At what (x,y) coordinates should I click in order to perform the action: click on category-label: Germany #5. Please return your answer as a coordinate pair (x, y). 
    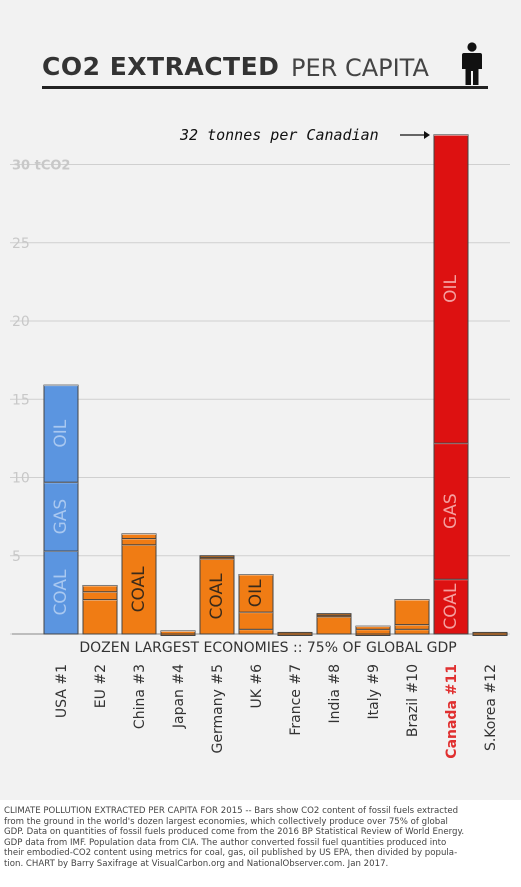
    Looking at the image, I should click on (218, 708).